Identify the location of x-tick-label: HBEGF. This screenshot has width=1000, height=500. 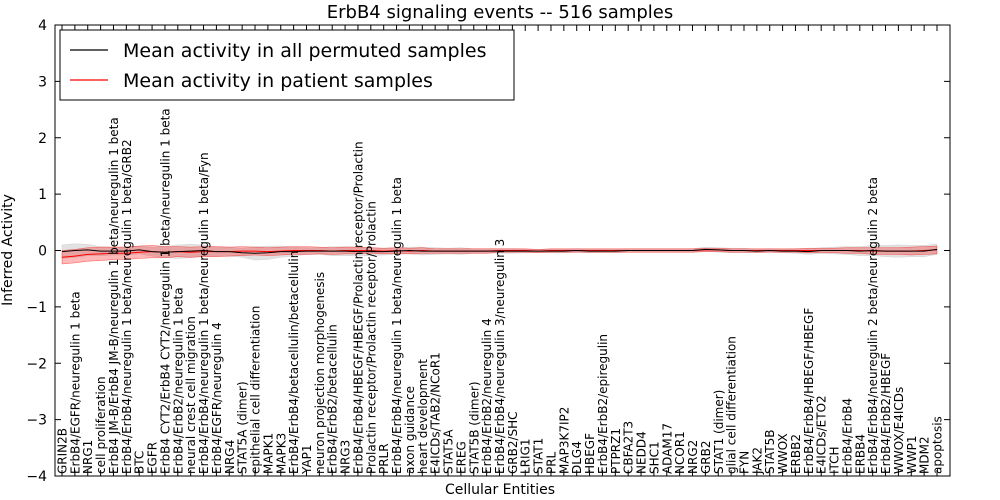
(590, 453).